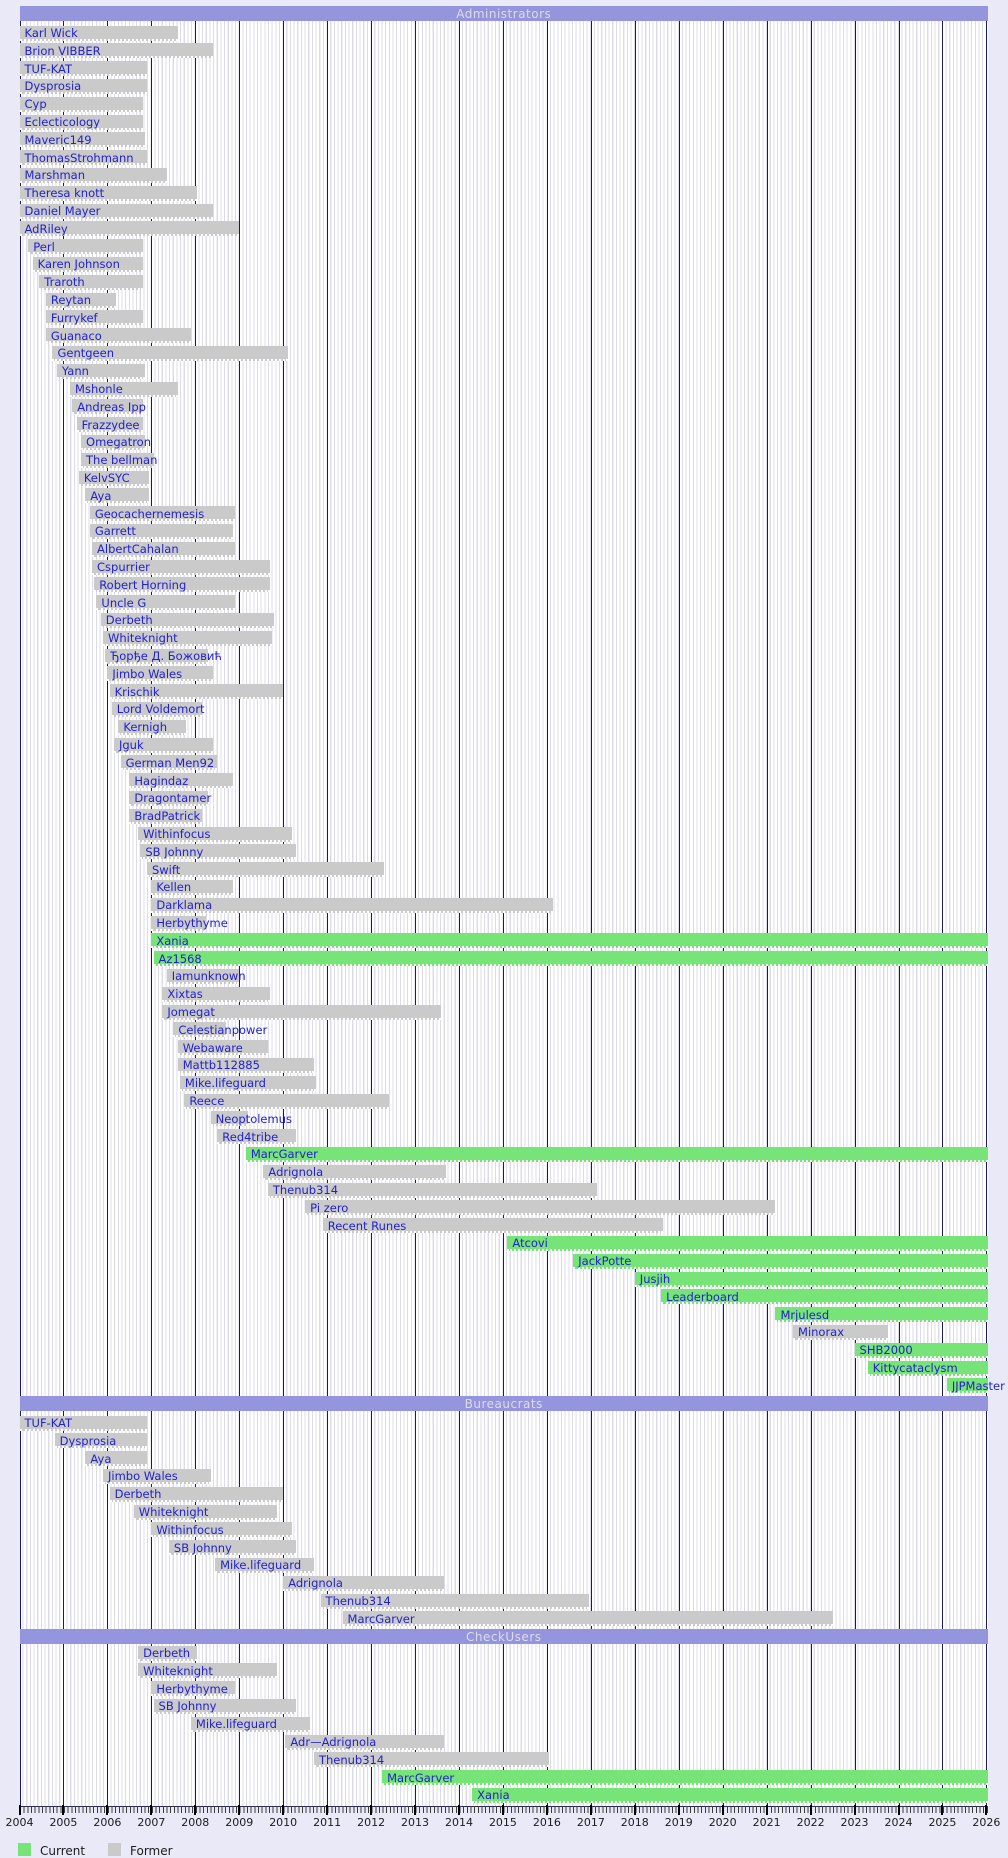  What do you see at coordinates (119, 442) in the screenshot?
I see `person-link: Omegatron` at bounding box center [119, 442].